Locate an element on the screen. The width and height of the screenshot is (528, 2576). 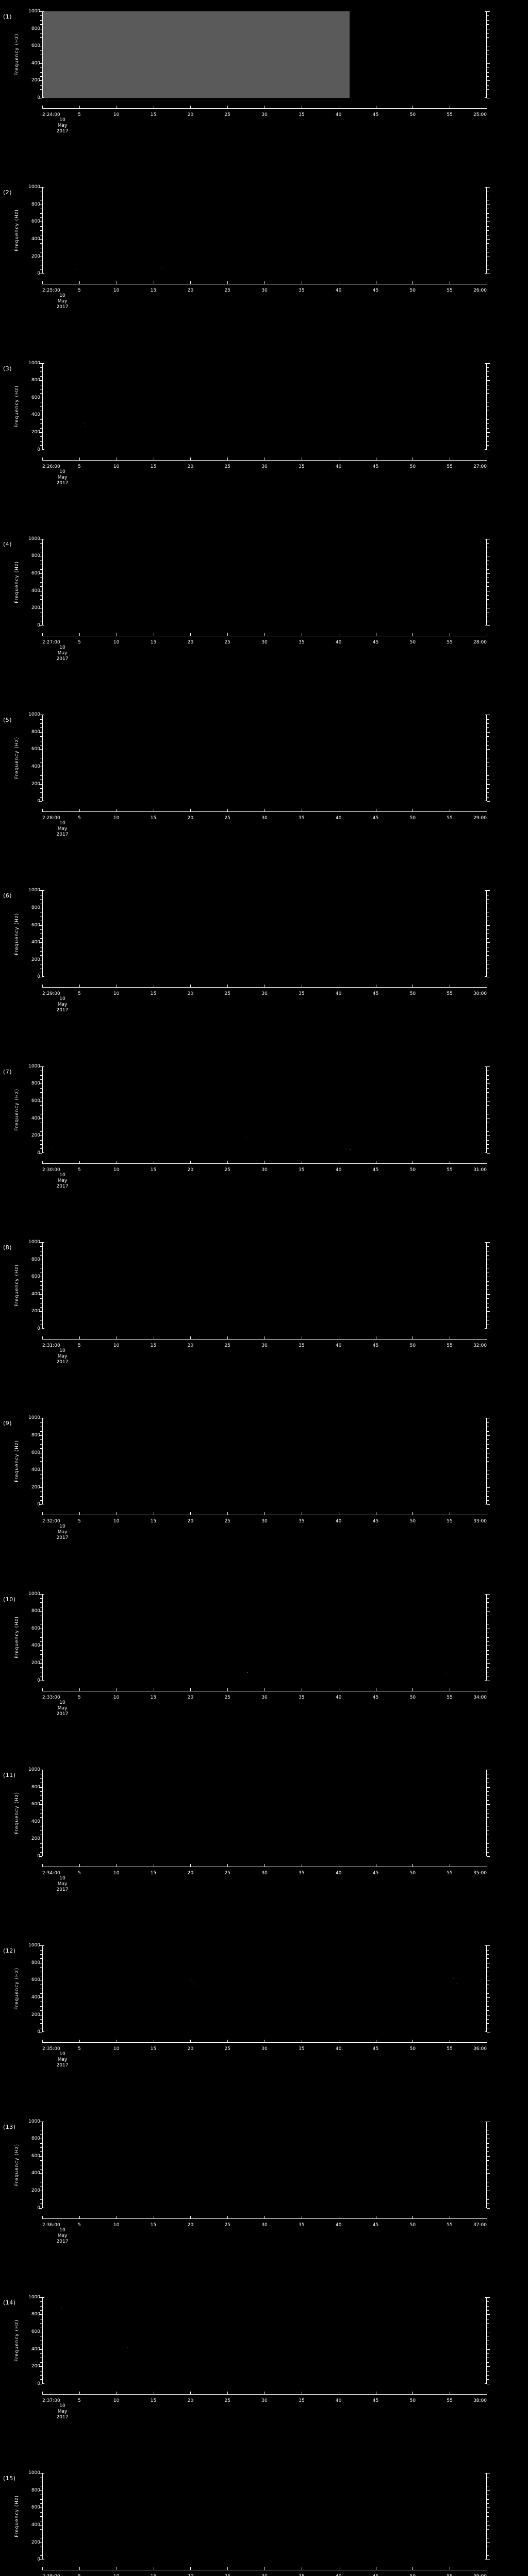
x-axis-tick-label: 37:00 is located at coordinates (480, 2225).